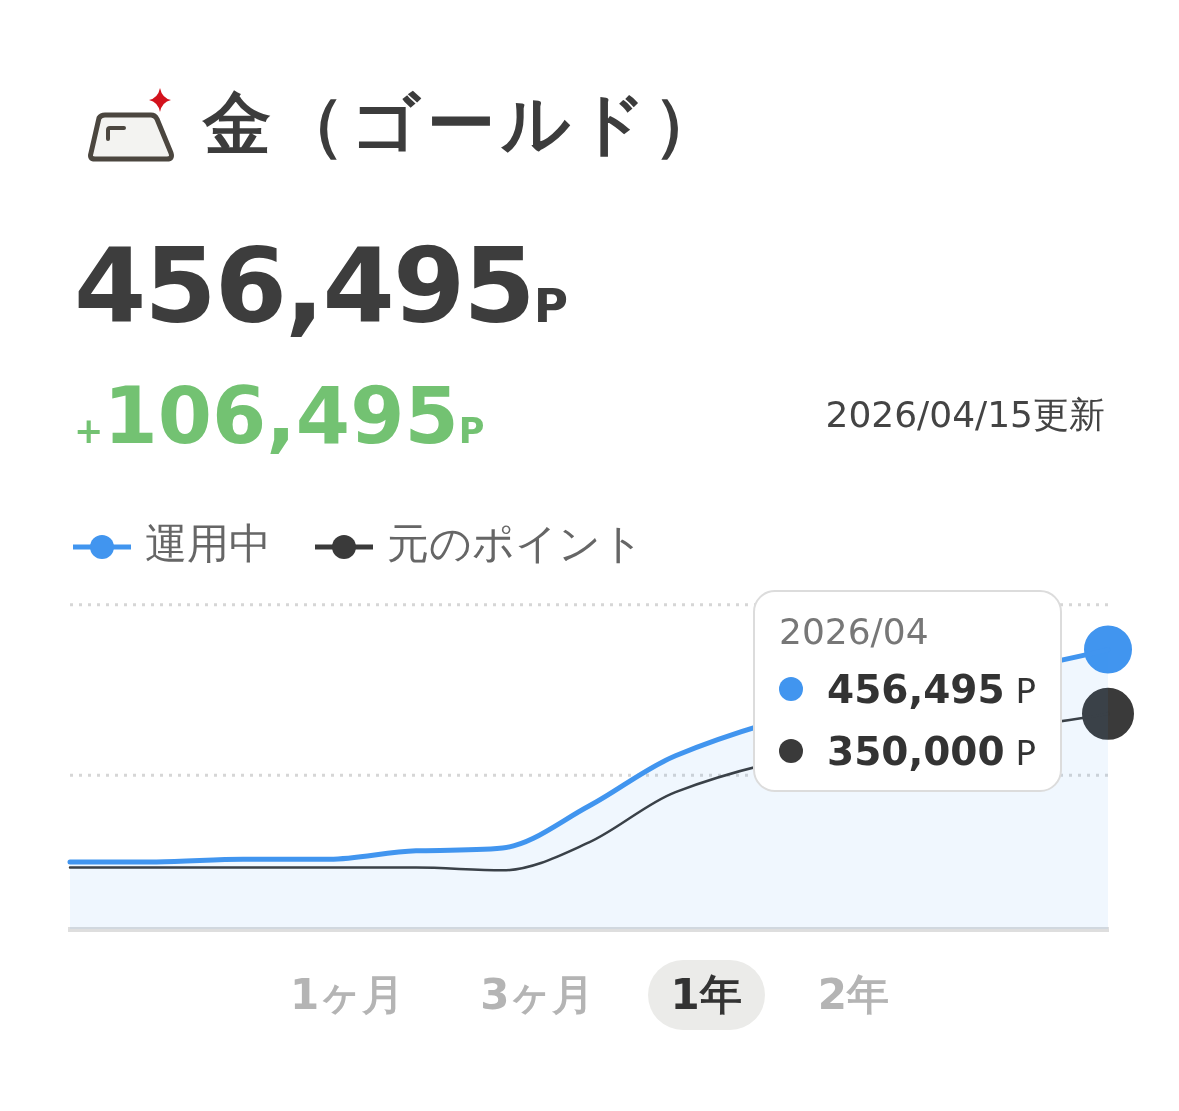 Image resolution: width=1179 pixels, height=1111 pixels. What do you see at coordinates (965, 414) in the screenshot?
I see `text: 2026/04/15更新` at bounding box center [965, 414].